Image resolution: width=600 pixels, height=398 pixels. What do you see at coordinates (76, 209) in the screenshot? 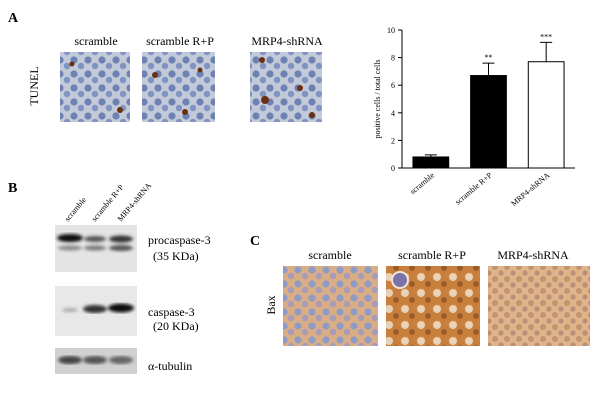
I see `lane-label: scramble` at bounding box center [76, 209].